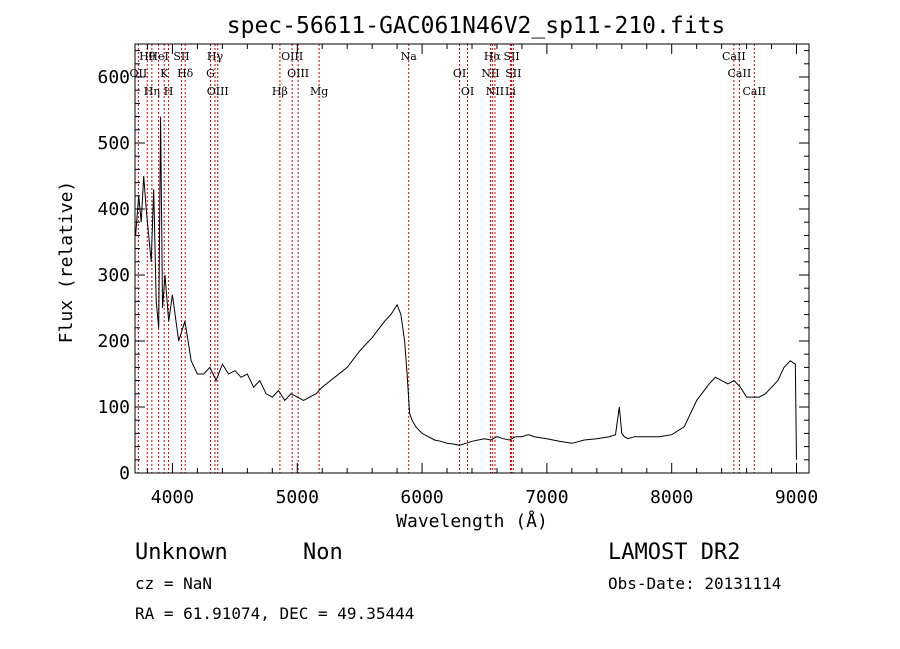  I want to click on subclass-label: Non, so click(323, 552).